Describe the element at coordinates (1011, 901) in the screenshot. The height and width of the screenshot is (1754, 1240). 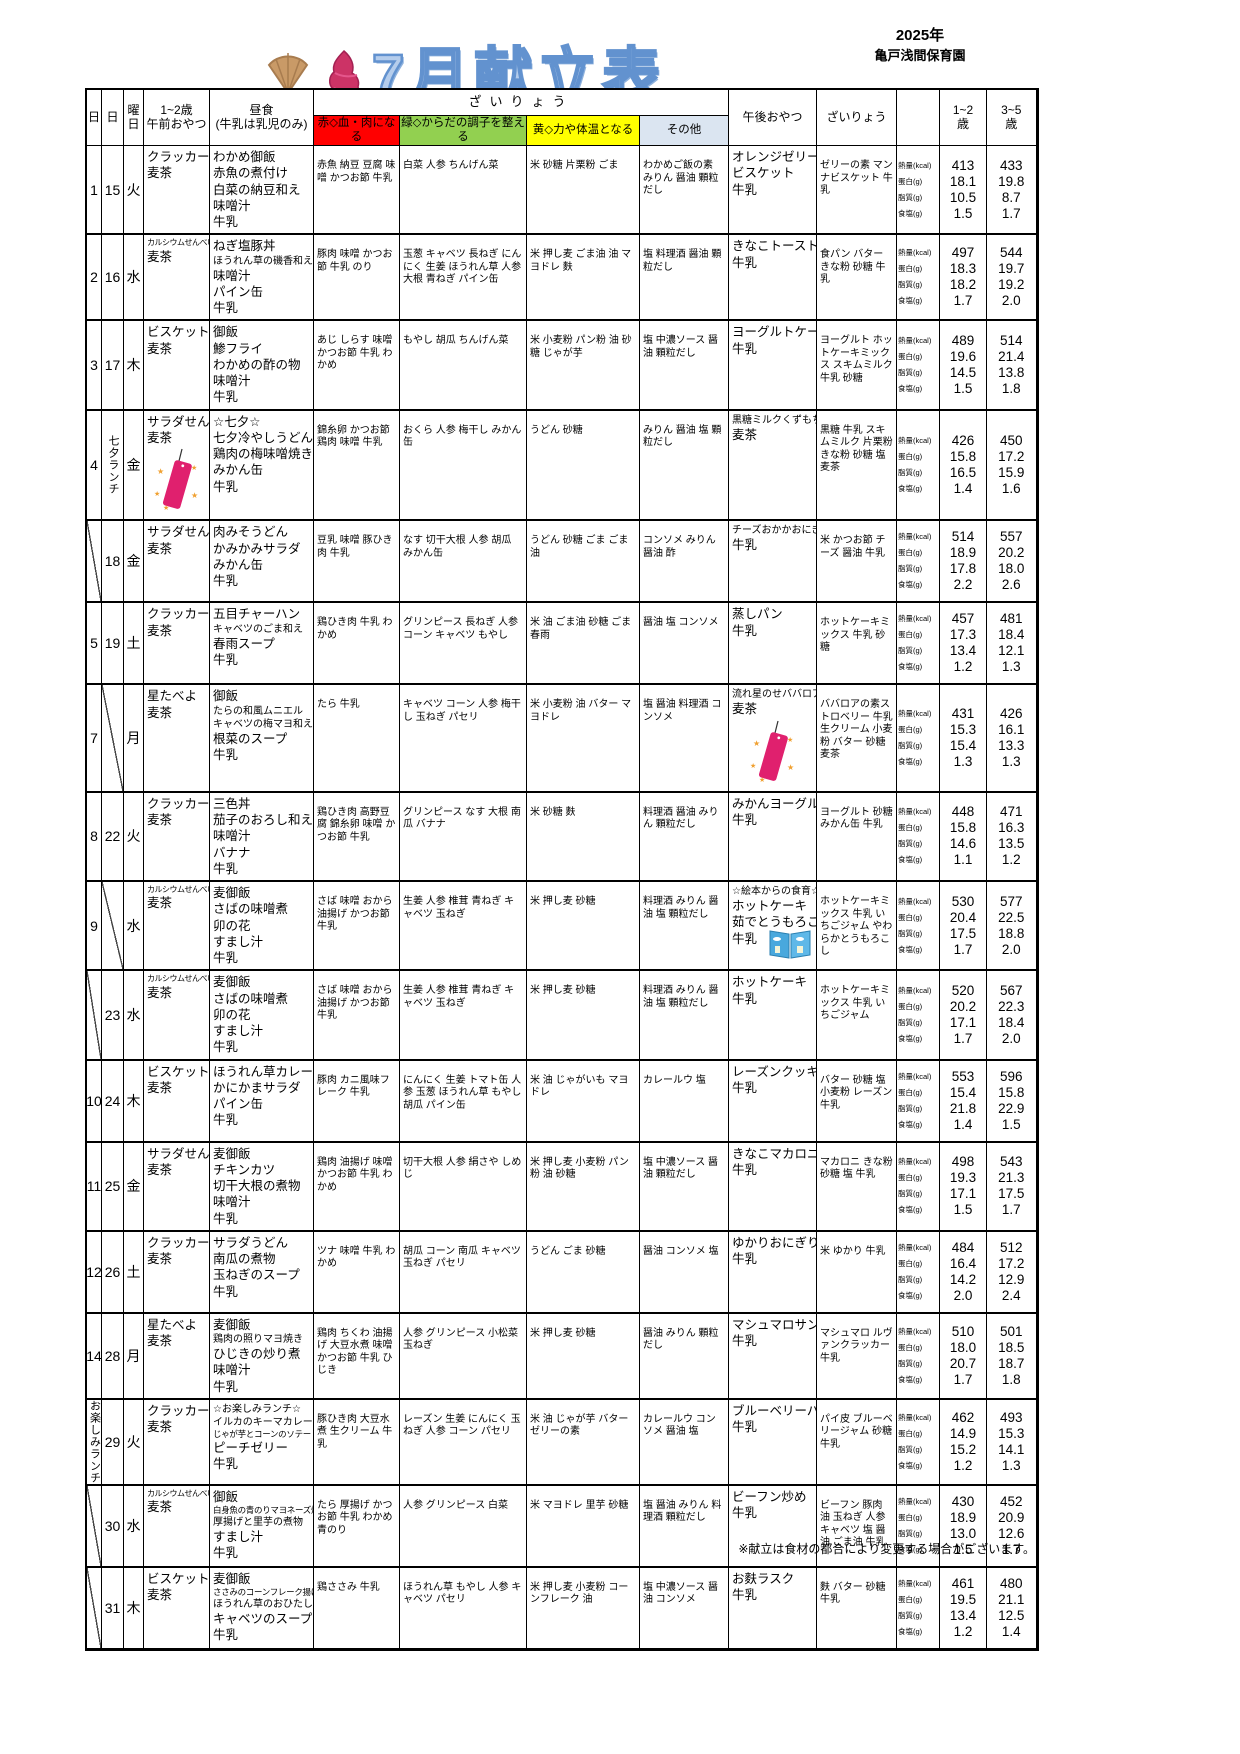
I see `nutrition-value-3-5: 577` at that location.